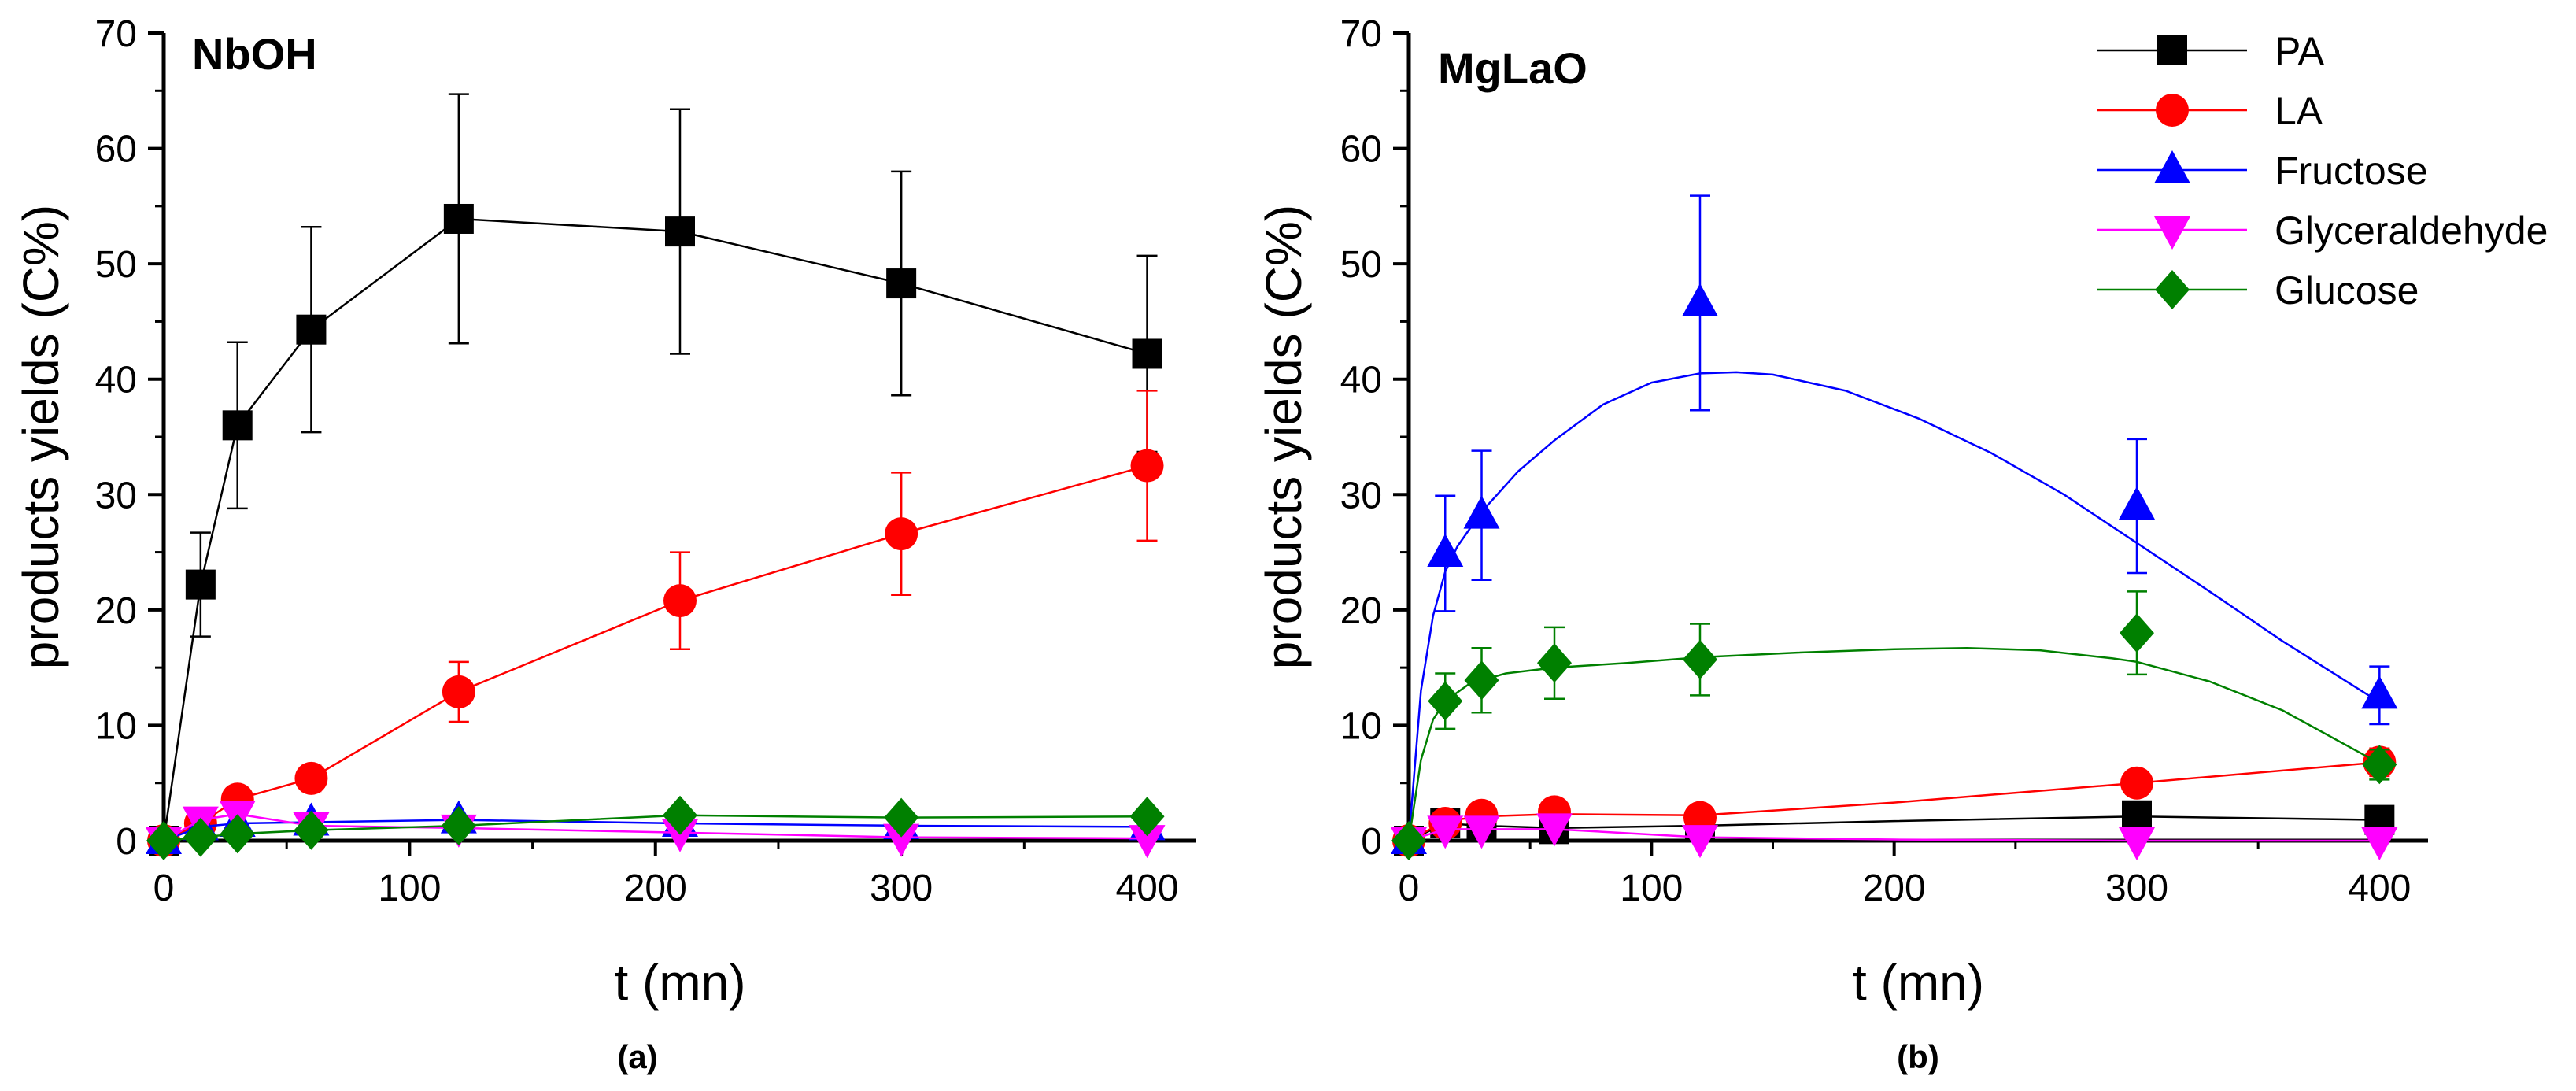 The image size is (2576, 1091). What do you see at coordinates (2351, 171) in the screenshot?
I see `legend-label: Fructose` at bounding box center [2351, 171].